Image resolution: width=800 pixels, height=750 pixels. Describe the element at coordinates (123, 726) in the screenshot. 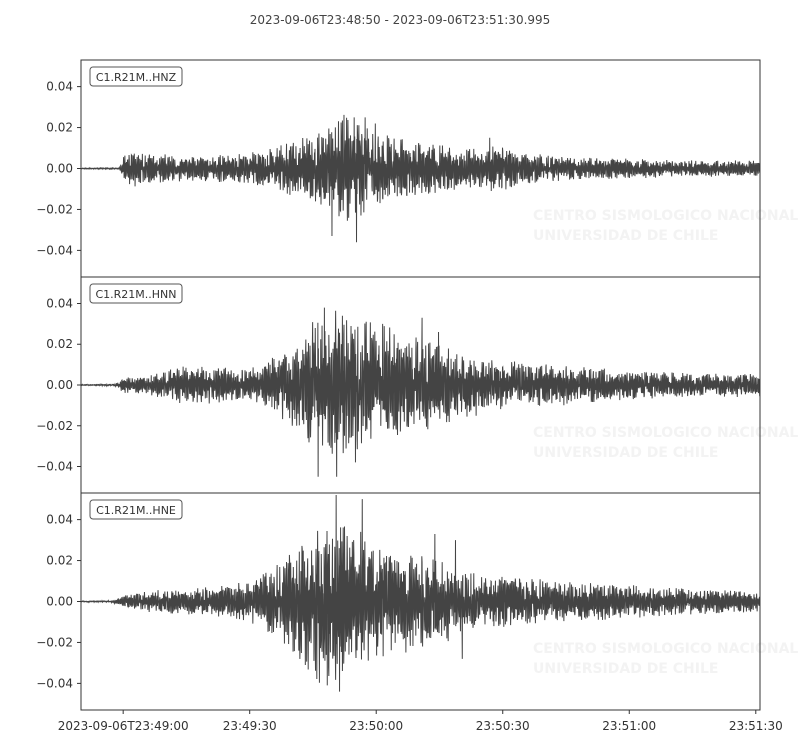

I see `x-tick-label: 2023-09-06T23:49:00` at that location.